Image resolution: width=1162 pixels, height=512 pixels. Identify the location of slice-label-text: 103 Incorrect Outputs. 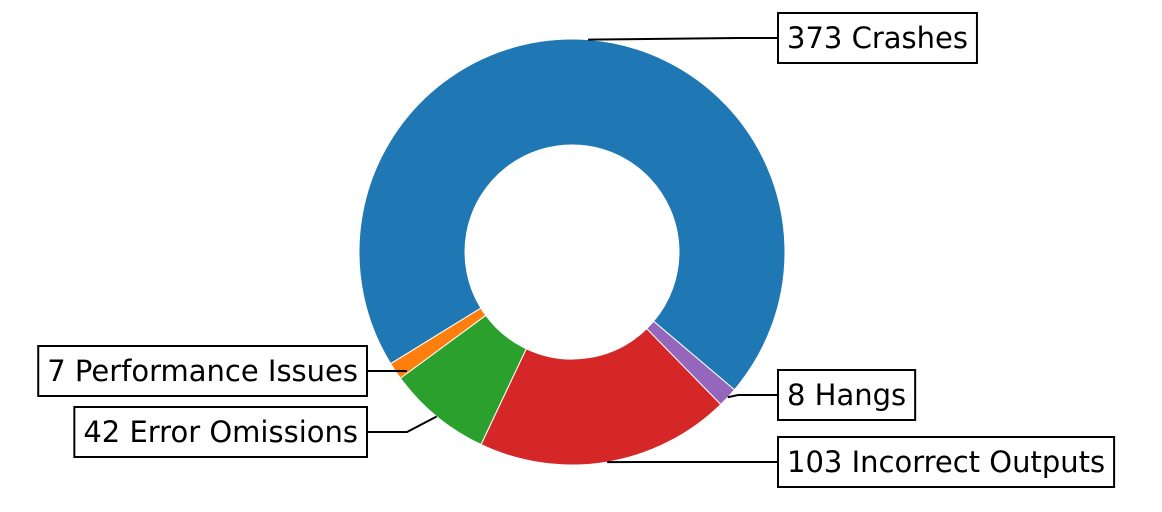
(946, 462).